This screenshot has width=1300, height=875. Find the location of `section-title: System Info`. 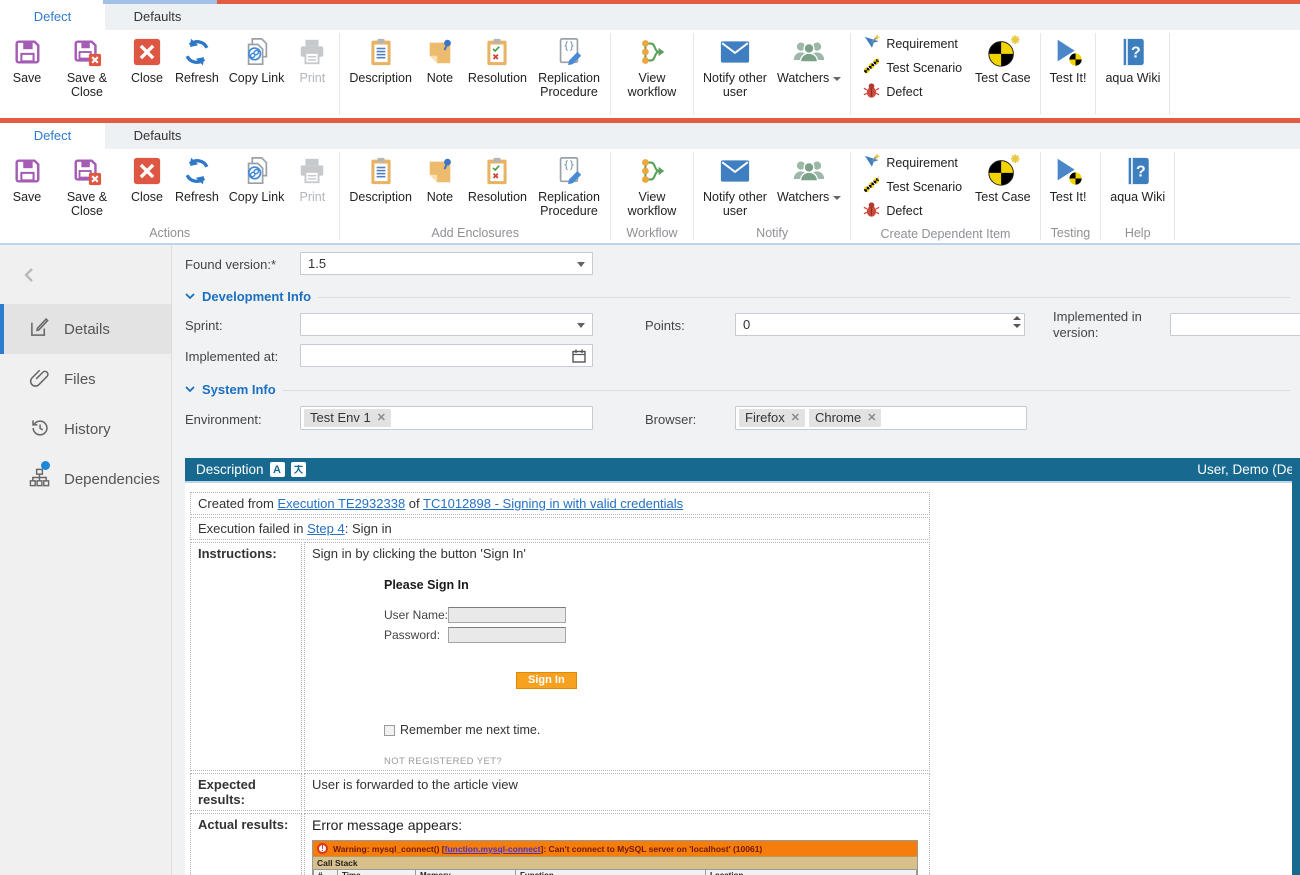

section-title: System Info is located at coordinates (239, 389).